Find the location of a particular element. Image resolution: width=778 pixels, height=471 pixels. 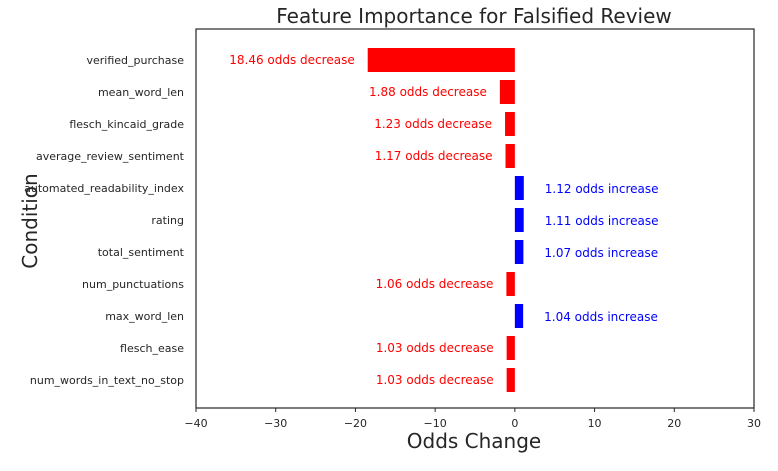

y-tick-label: max_word_len is located at coordinates (144, 316).